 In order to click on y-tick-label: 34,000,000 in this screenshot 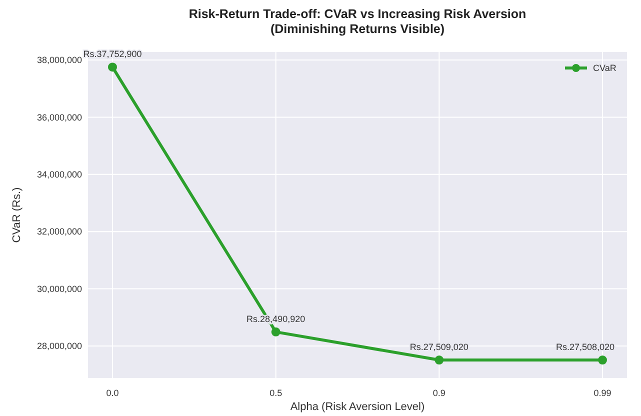, I will do `click(59, 175)`.